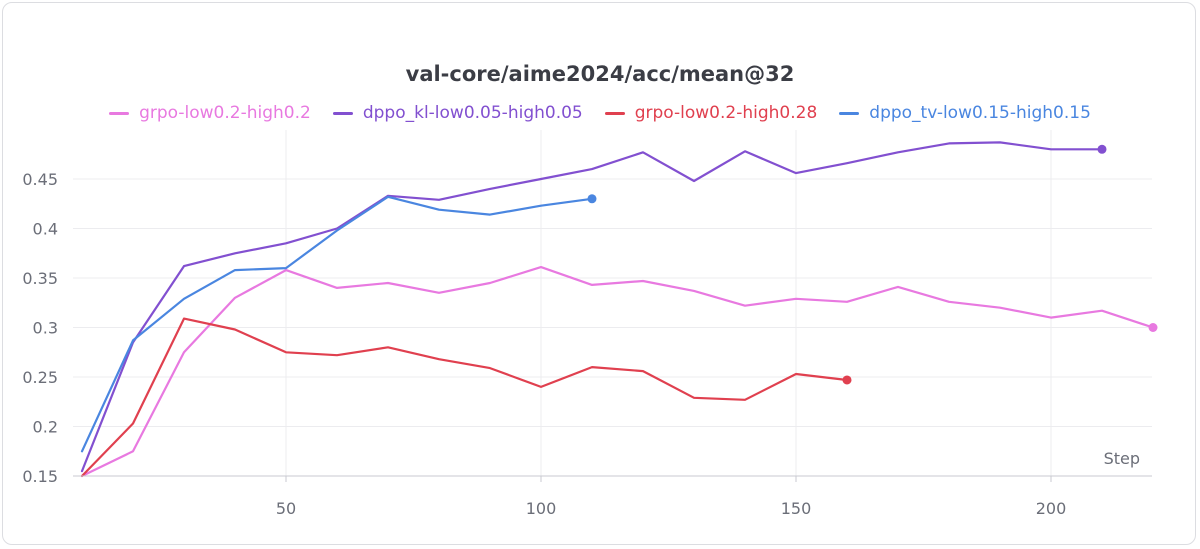 The height and width of the screenshot is (549, 1200). What do you see at coordinates (980, 113) in the screenshot?
I see `legend-label: dppo_tv-low0.15-high0.15` at bounding box center [980, 113].